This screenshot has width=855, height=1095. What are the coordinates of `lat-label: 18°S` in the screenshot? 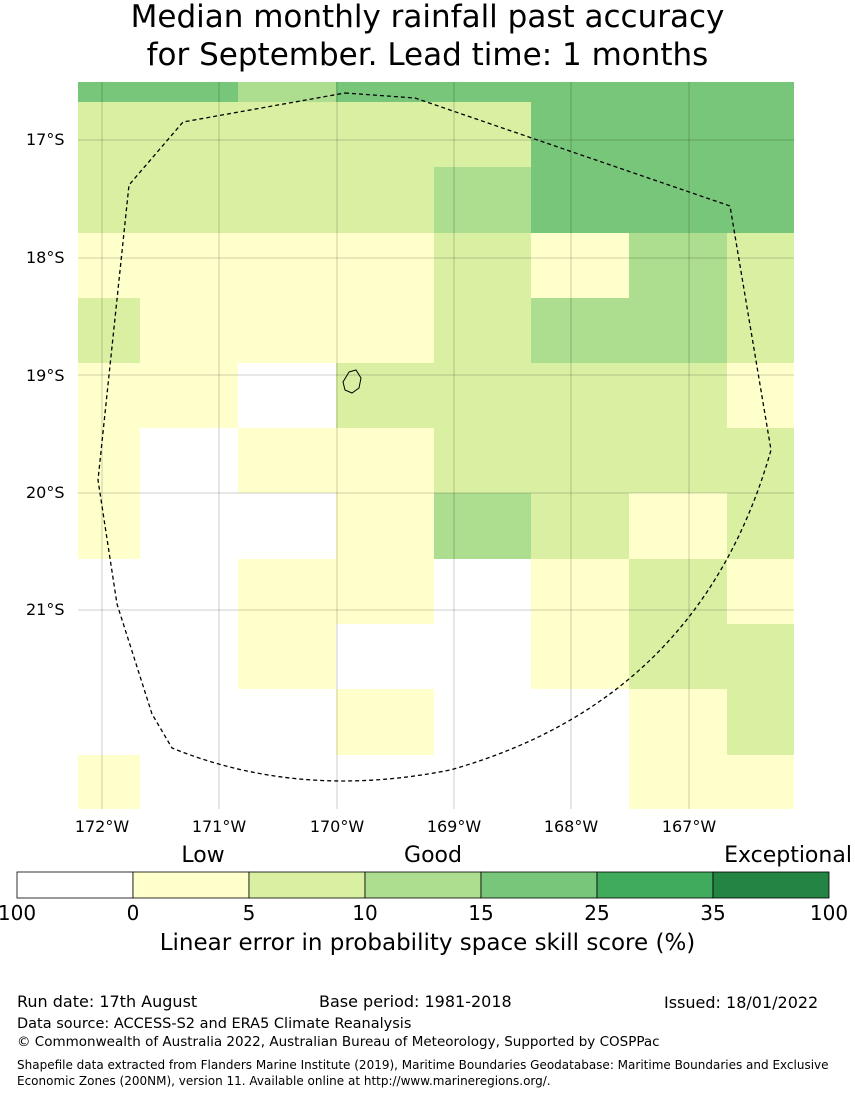 It's located at (45, 257).